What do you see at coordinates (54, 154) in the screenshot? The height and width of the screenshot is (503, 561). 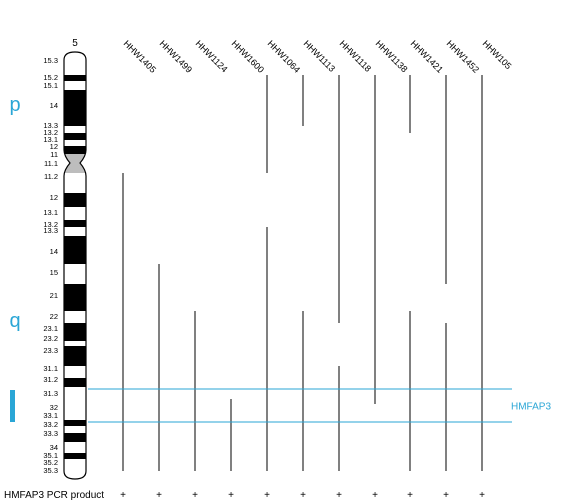 I see `band-label: 11` at bounding box center [54, 154].